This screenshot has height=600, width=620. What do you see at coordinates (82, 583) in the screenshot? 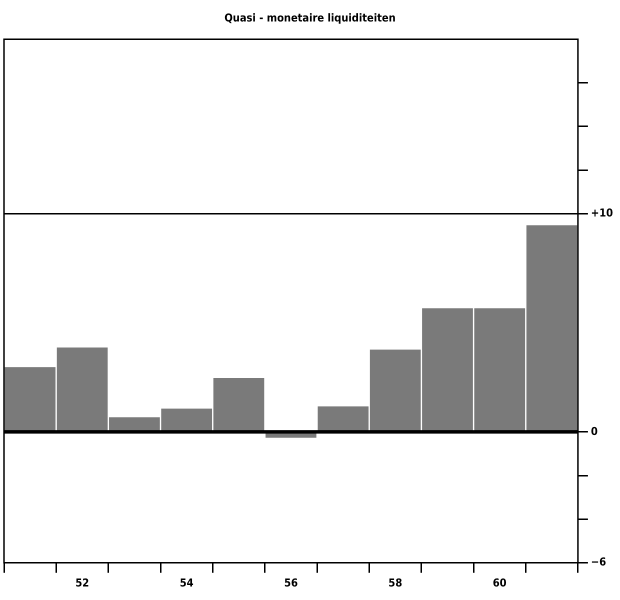
I see `x-tick-label: 52` at bounding box center [82, 583].